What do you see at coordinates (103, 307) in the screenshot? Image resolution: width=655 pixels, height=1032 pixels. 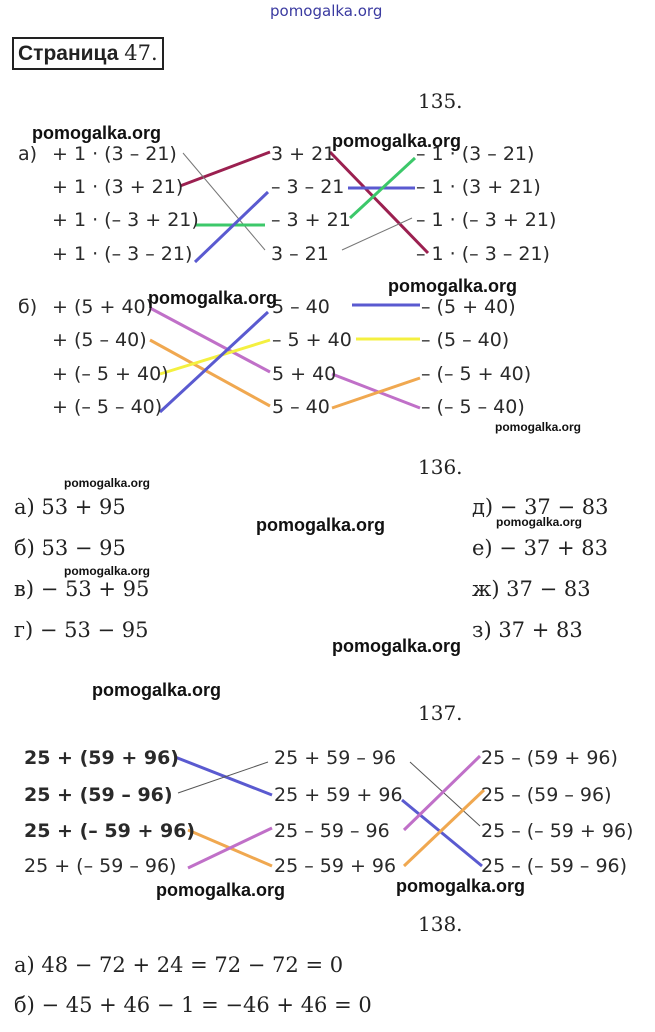 I see `ex135b-left-1: + (5 + 40)` at bounding box center [103, 307].